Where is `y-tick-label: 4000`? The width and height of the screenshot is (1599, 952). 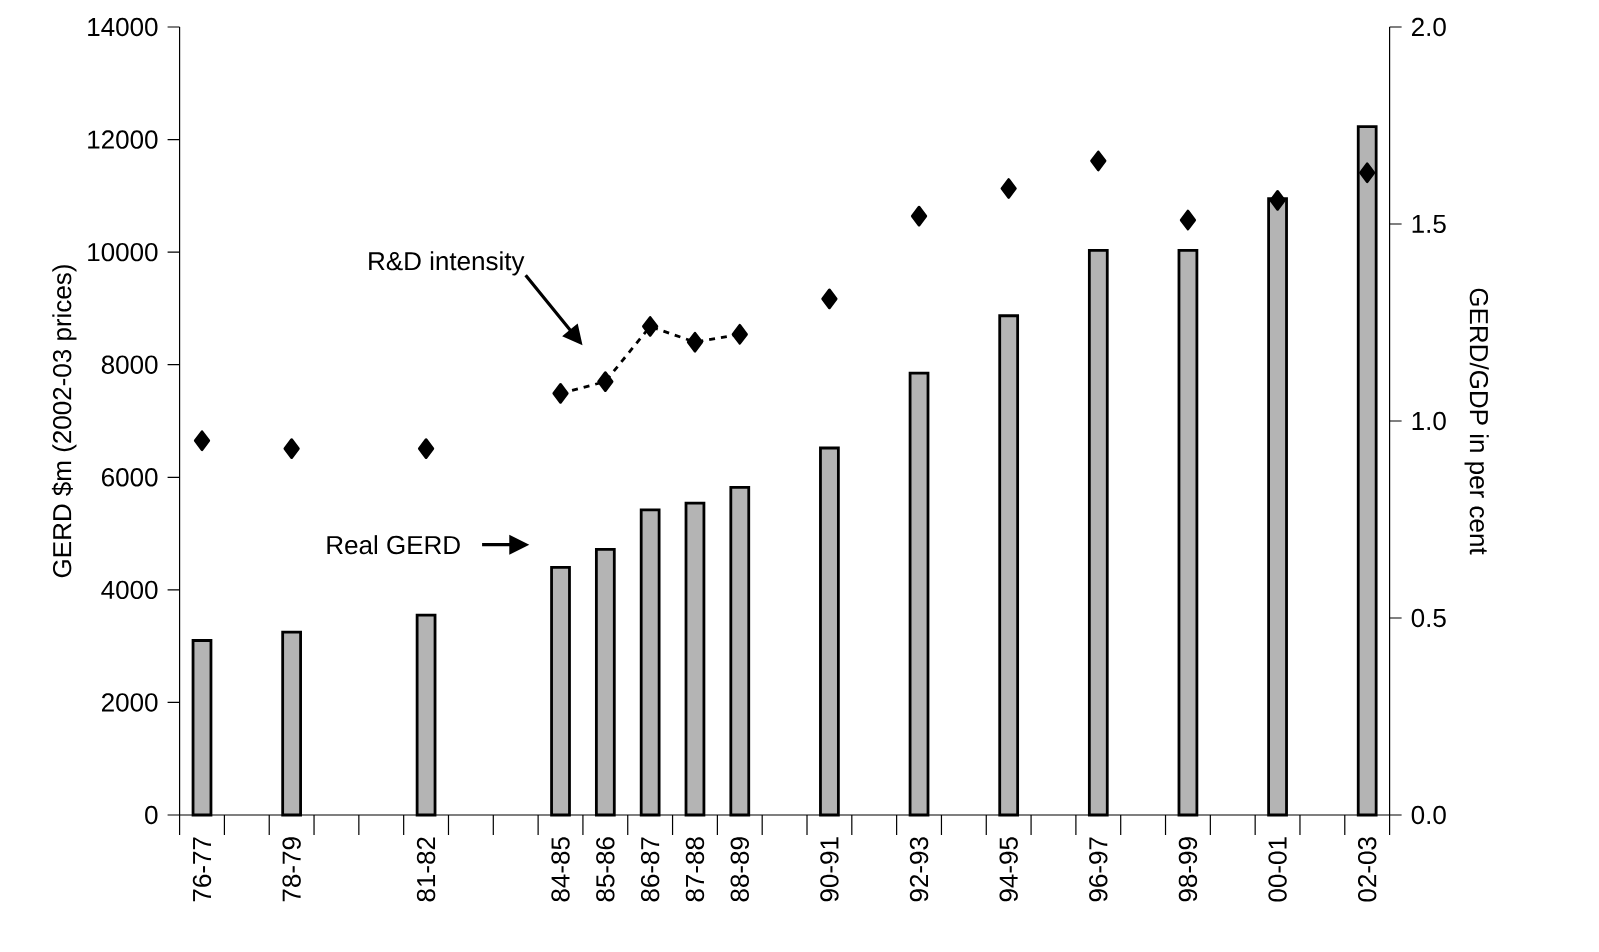 y-tick-label: 4000 is located at coordinates (129, 590).